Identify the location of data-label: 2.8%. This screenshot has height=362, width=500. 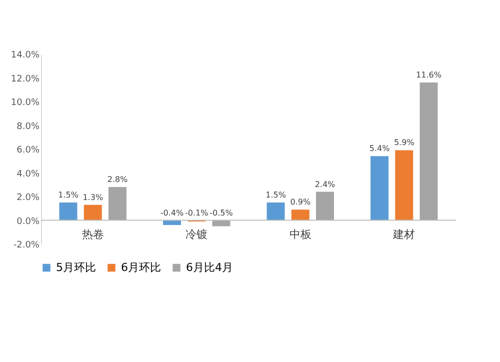
(117, 179).